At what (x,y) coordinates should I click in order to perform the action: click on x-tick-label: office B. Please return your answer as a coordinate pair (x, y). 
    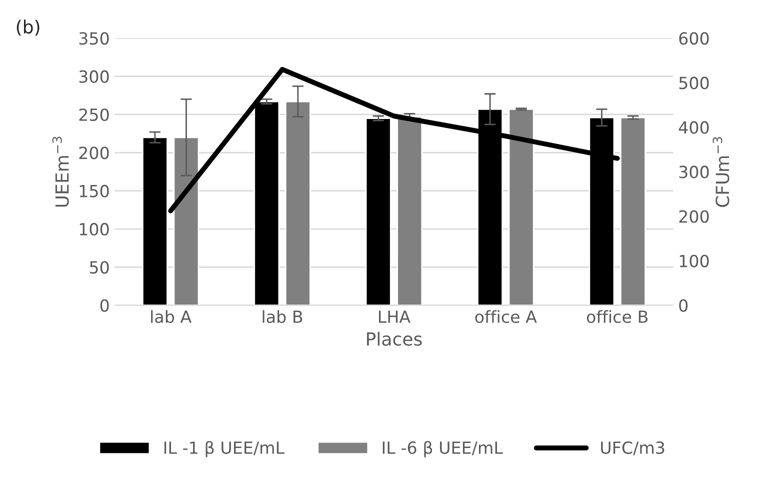
    Looking at the image, I should click on (617, 317).